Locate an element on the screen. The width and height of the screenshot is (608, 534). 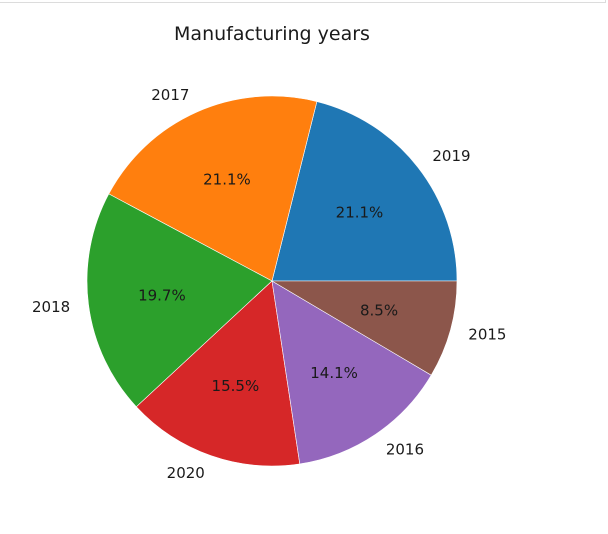
pie-slice-2017 is located at coordinates (213, 188).